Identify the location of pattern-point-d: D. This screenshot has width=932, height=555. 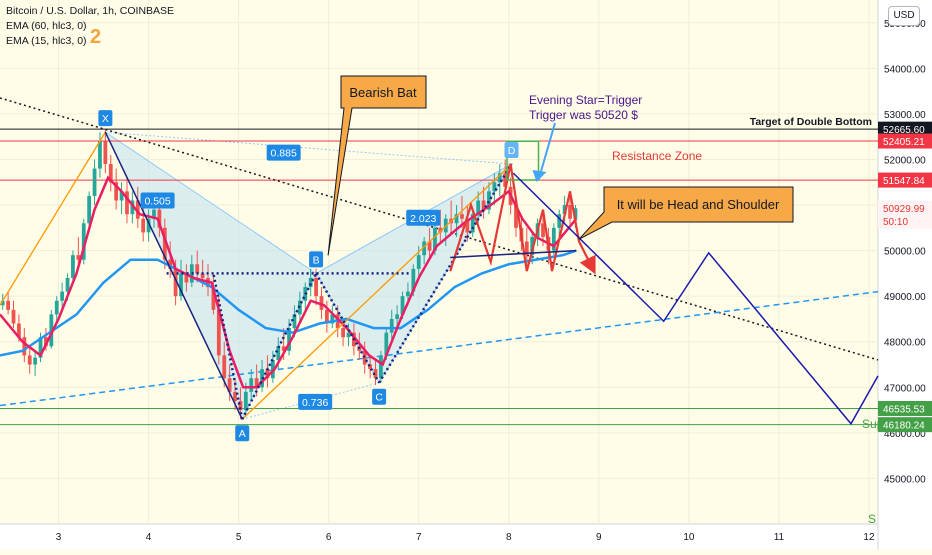
(511, 150).